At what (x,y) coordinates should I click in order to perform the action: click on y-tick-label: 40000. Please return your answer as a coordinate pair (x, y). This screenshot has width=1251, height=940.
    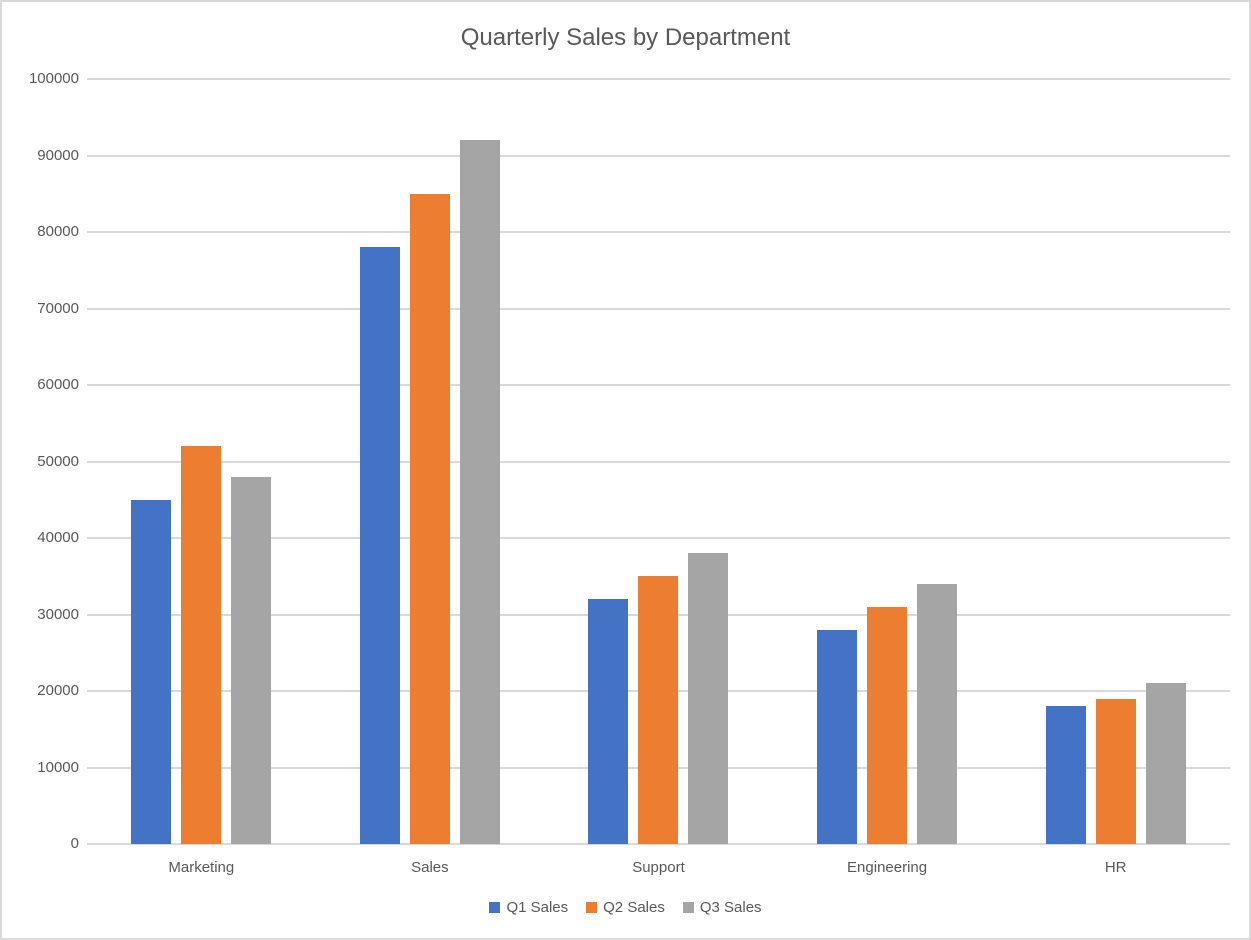
    Looking at the image, I should click on (58, 537).